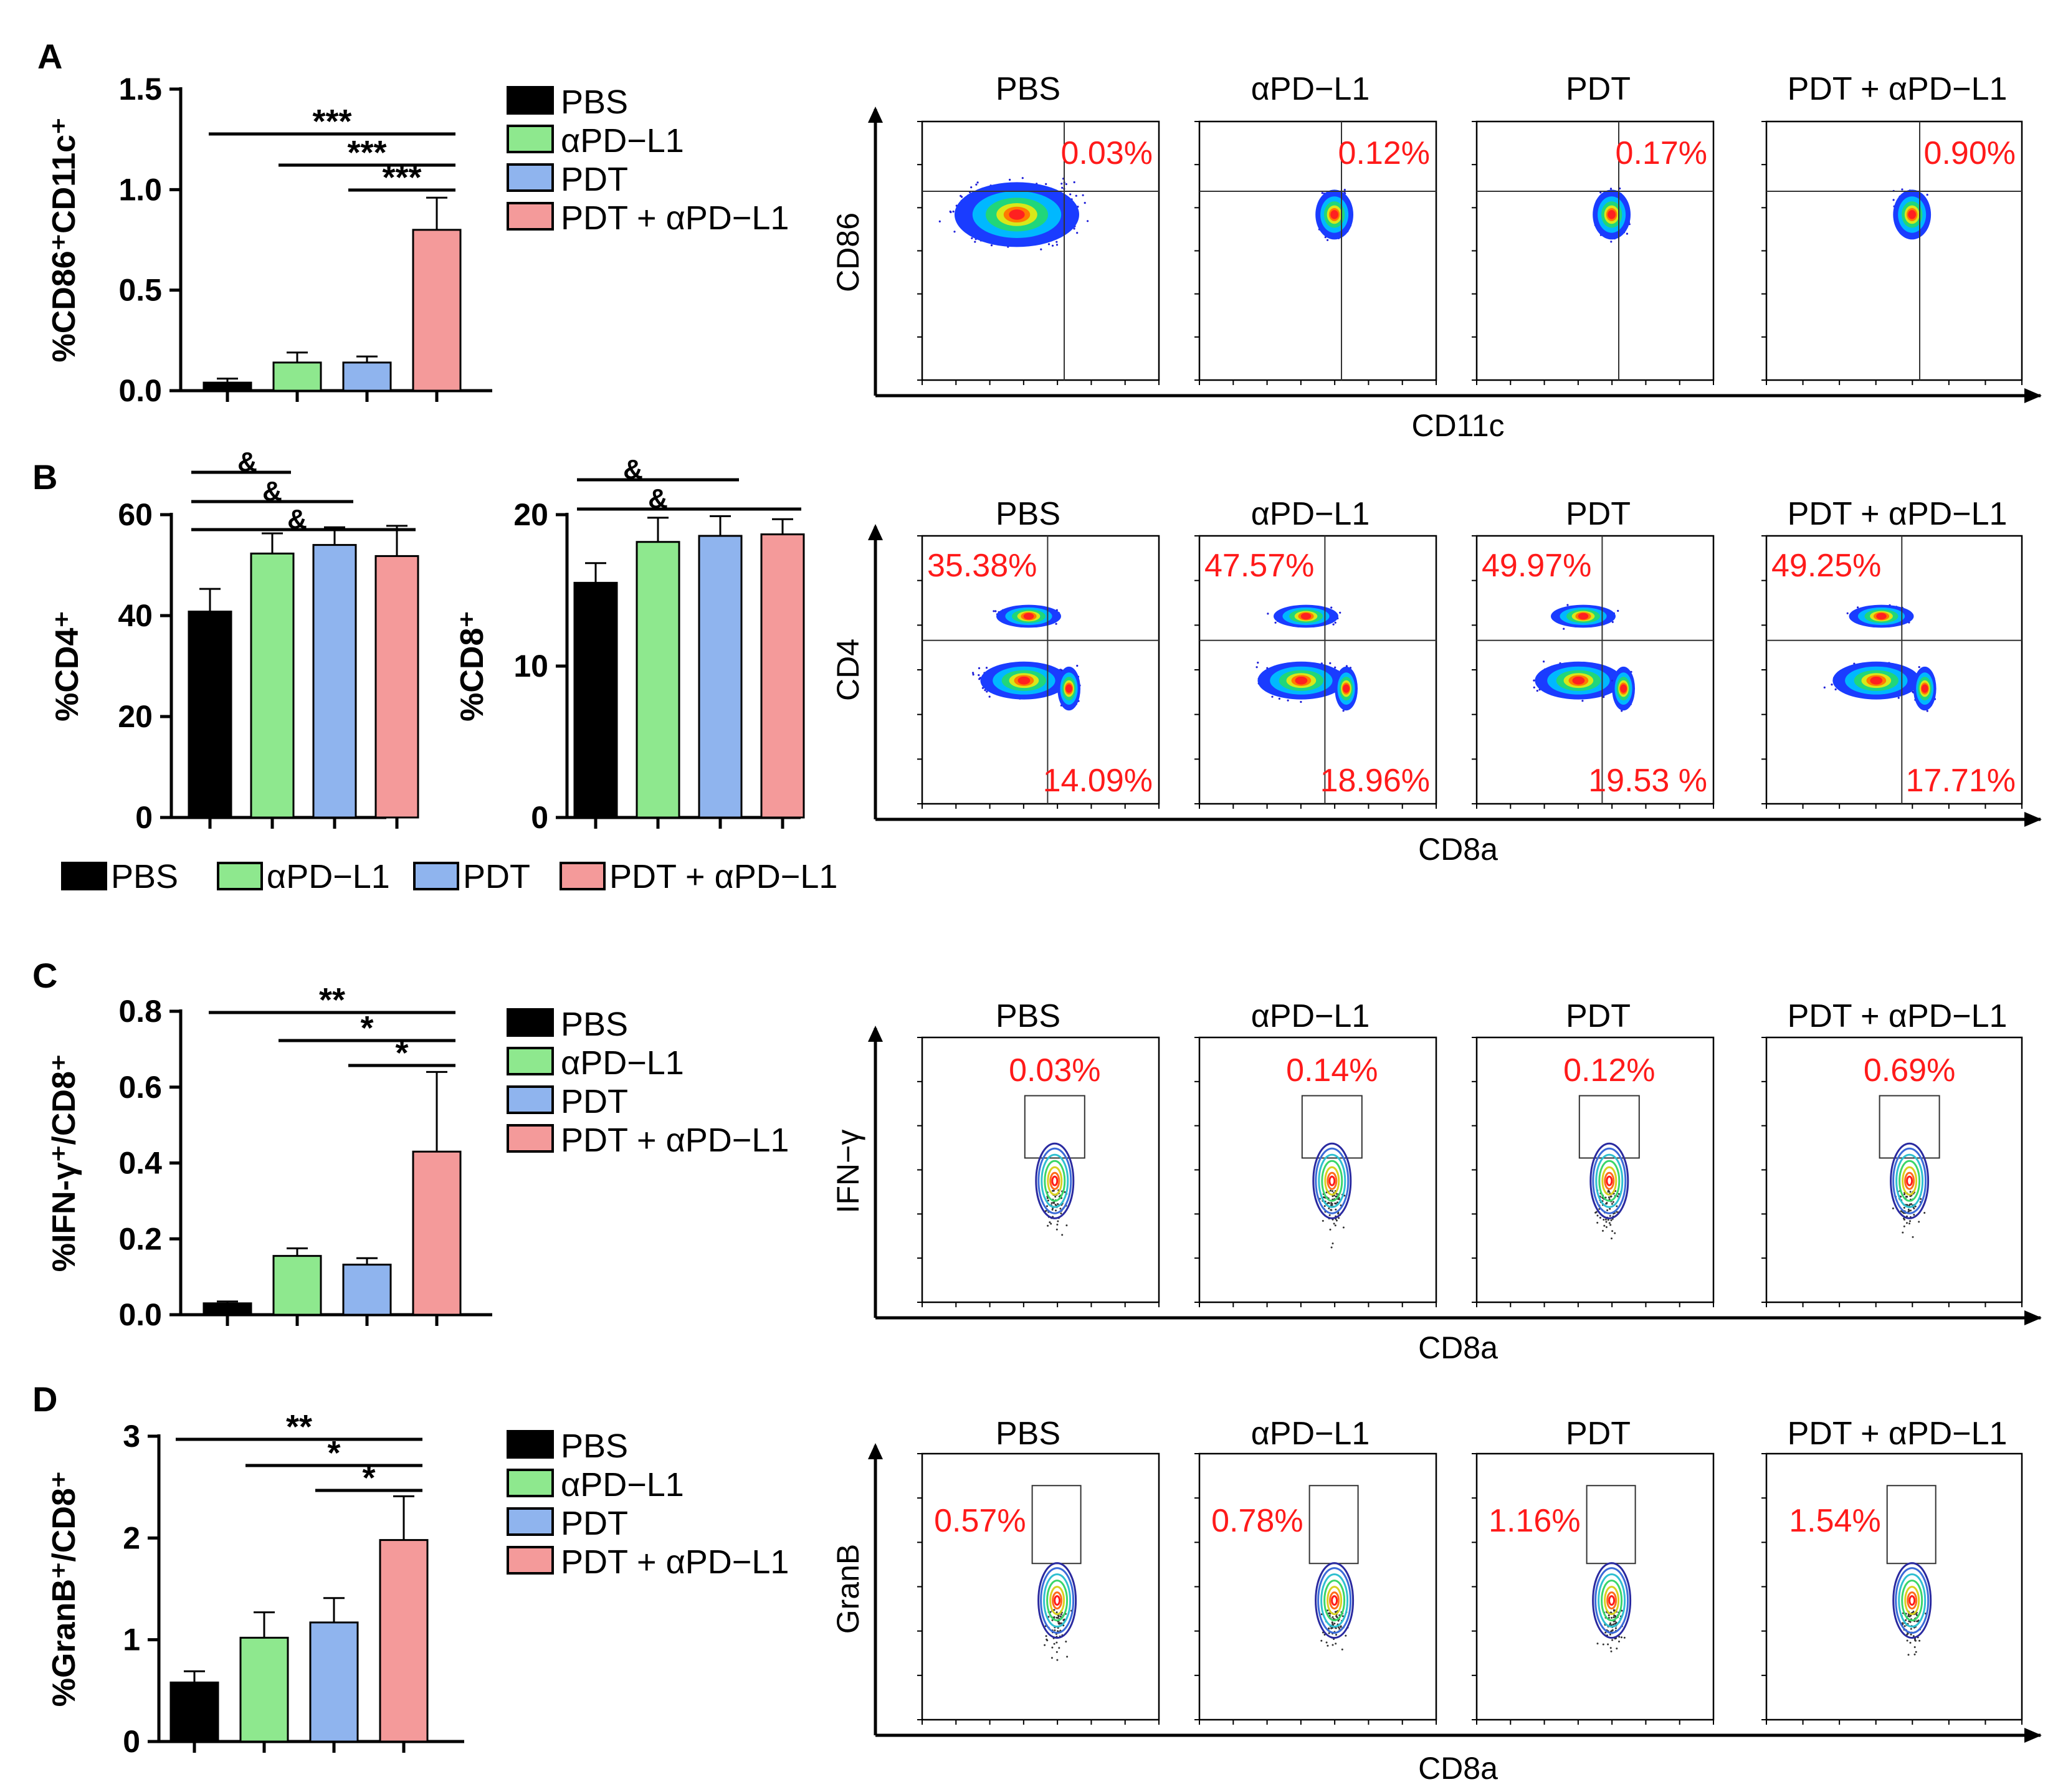 The width and height of the screenshot is (2063, 1792). I want to click on y-tick-label: 1.0, so click(140, 189).